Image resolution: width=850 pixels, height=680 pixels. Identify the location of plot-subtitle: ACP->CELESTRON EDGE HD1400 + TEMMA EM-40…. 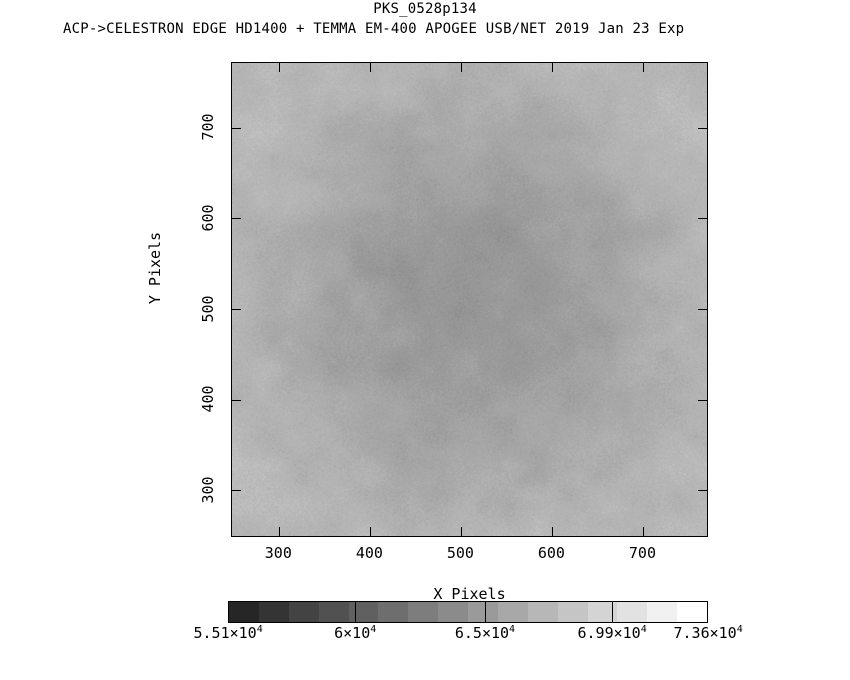
(374, 29).